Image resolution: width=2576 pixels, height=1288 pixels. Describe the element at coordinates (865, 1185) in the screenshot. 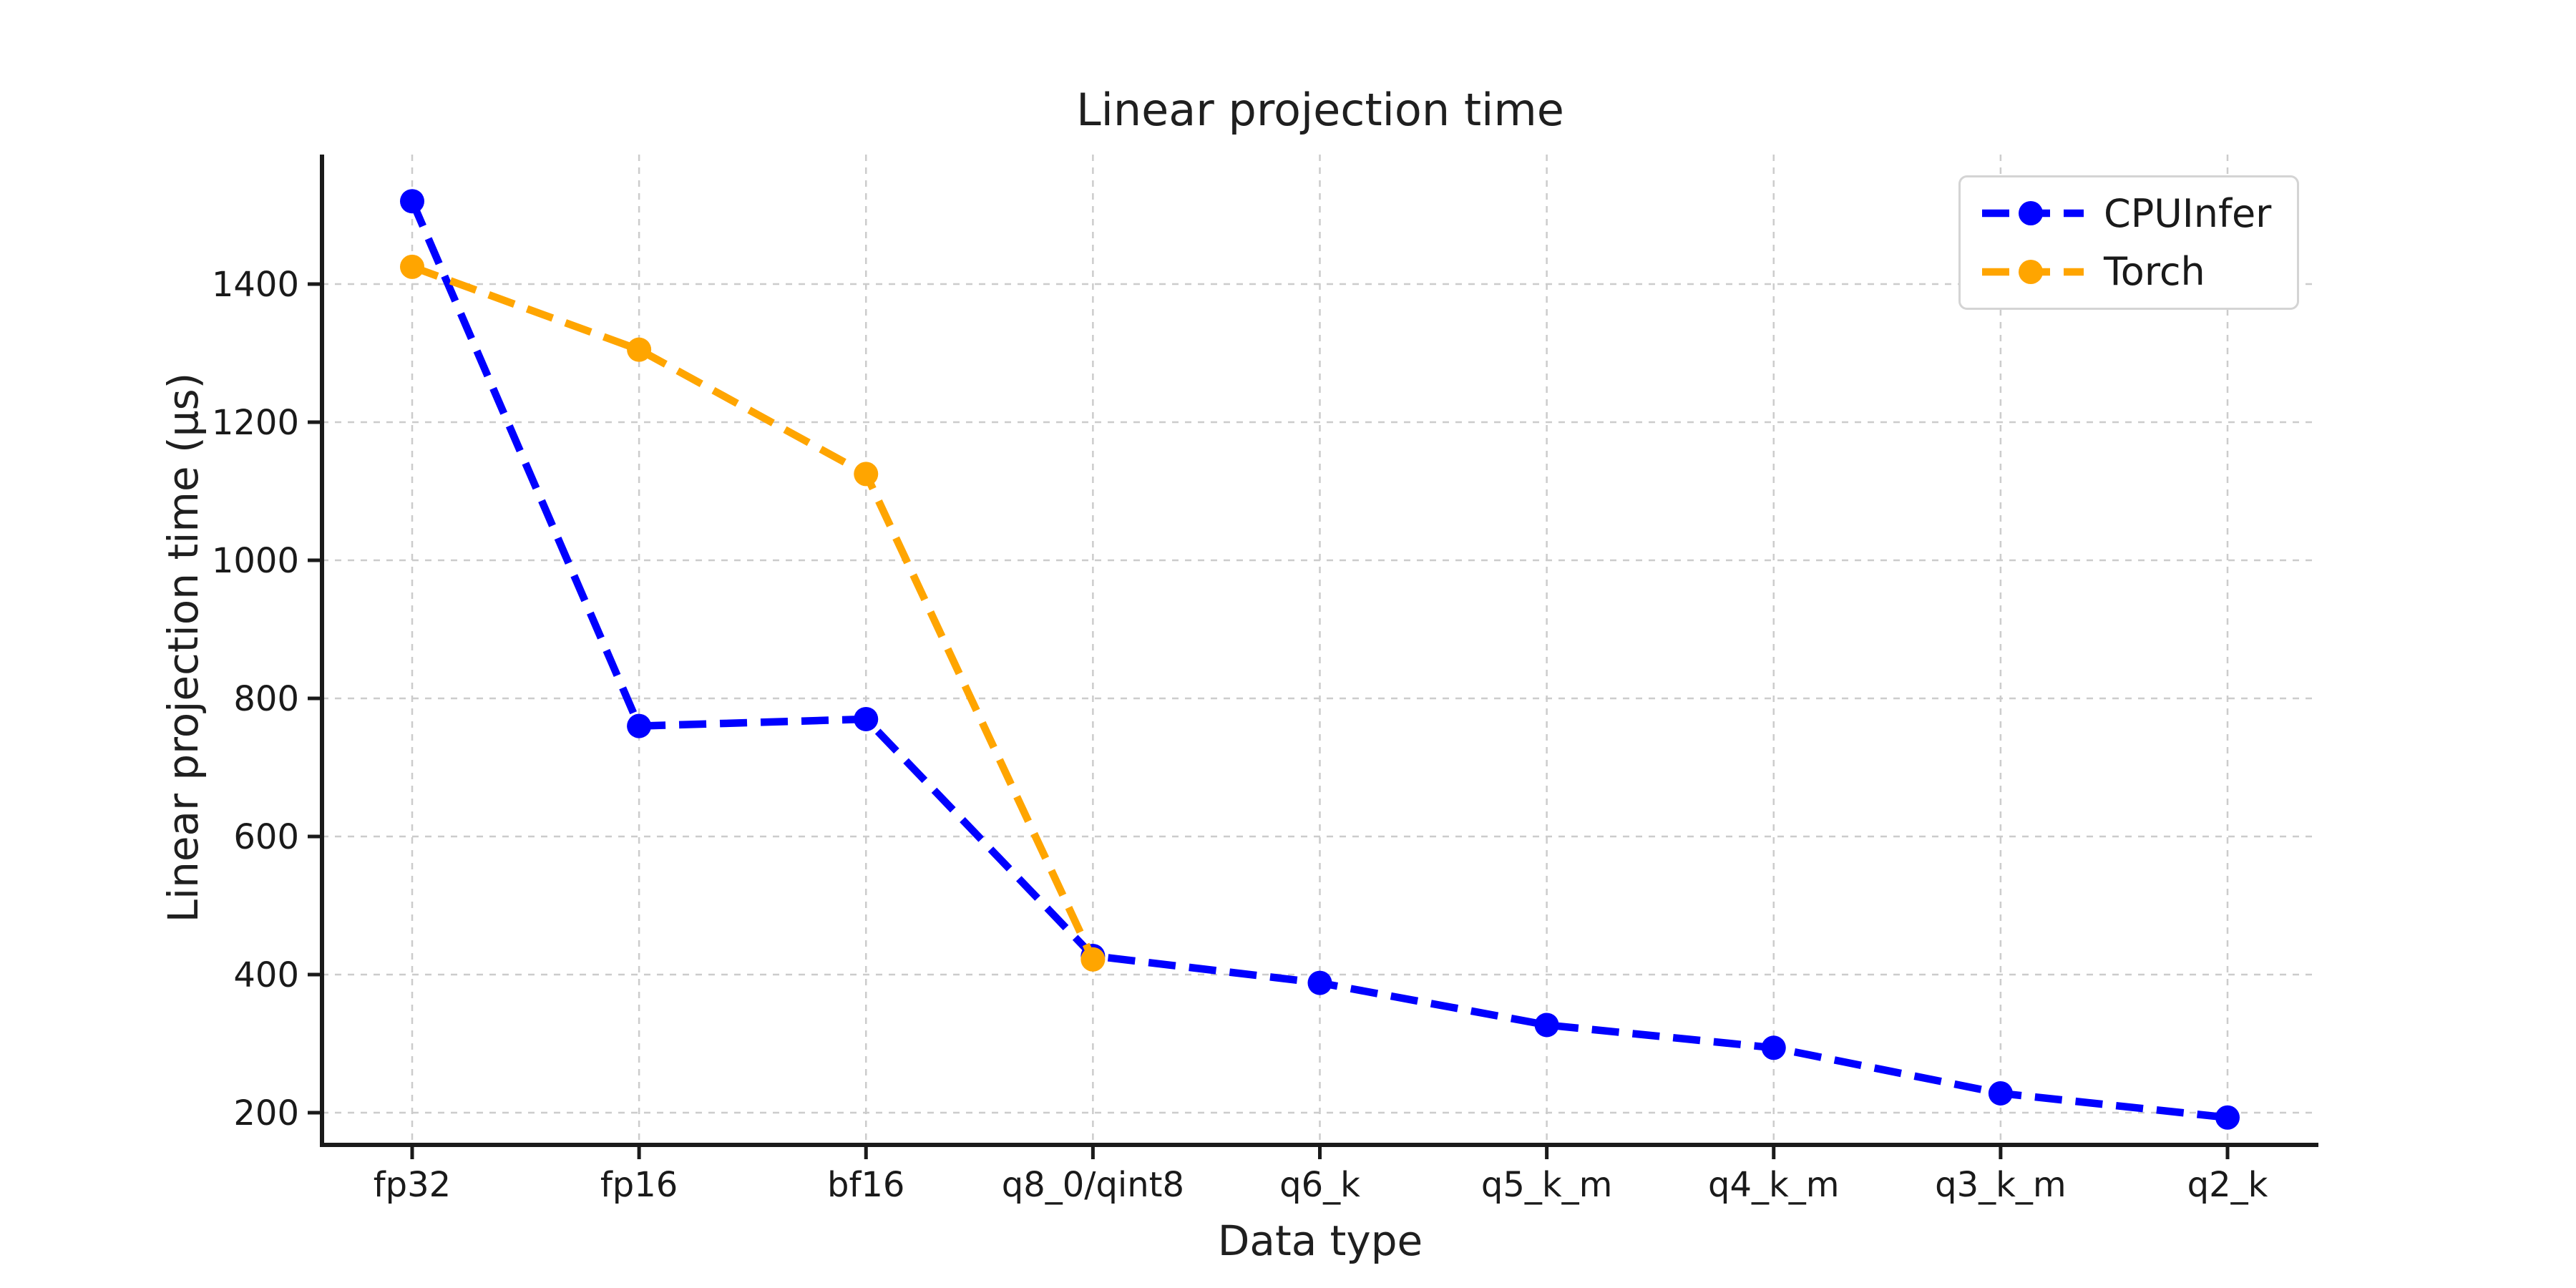

I see `x-tick-label: bf16` at that location.